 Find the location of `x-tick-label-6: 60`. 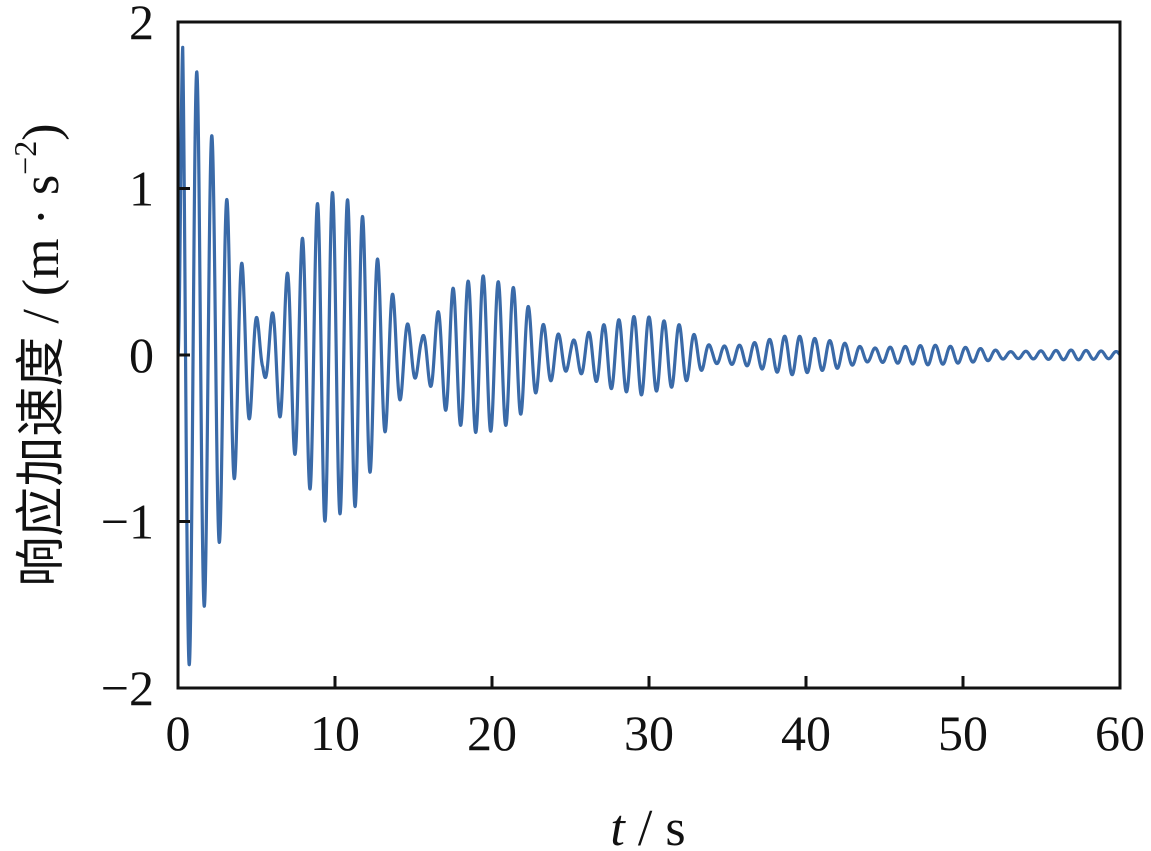

x-tick-label-6: 60 is located at coordinates (1120, 733).